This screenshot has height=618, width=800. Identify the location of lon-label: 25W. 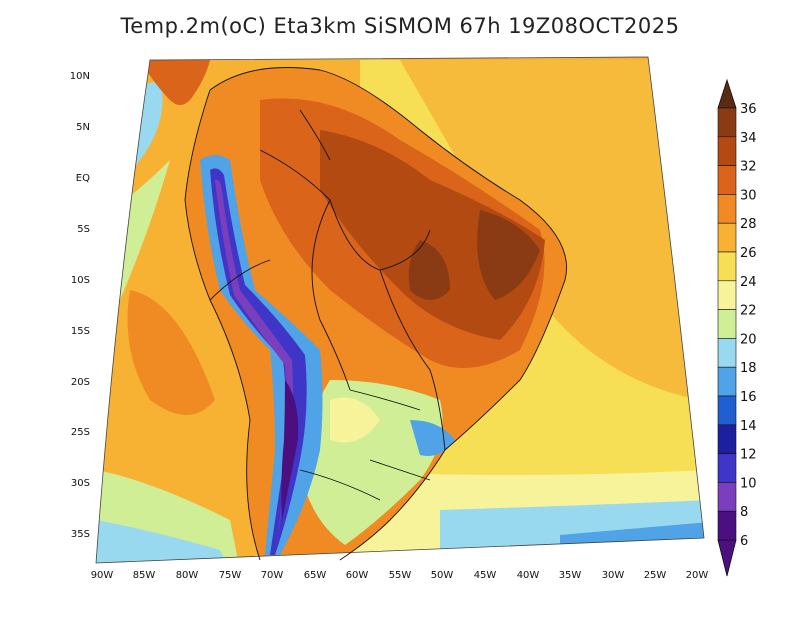
(655, 575).